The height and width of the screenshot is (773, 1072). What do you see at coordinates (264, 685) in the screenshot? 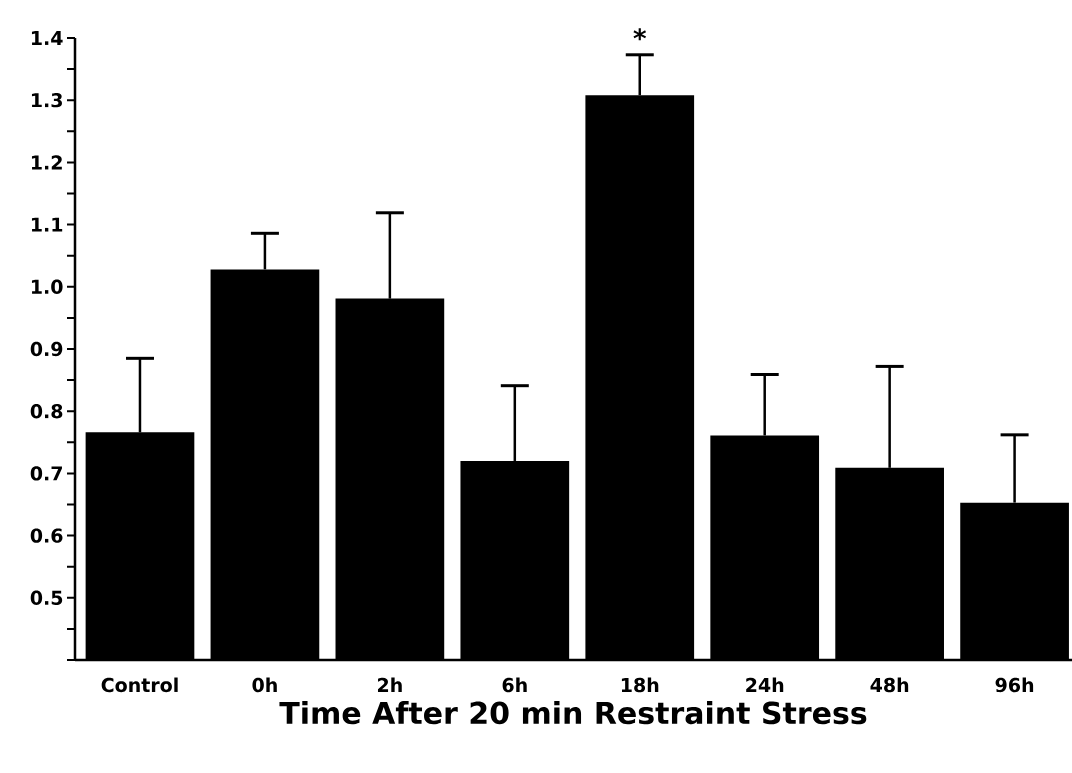
I see `x-tick-label: 0h` at bounding box center [264, 685].